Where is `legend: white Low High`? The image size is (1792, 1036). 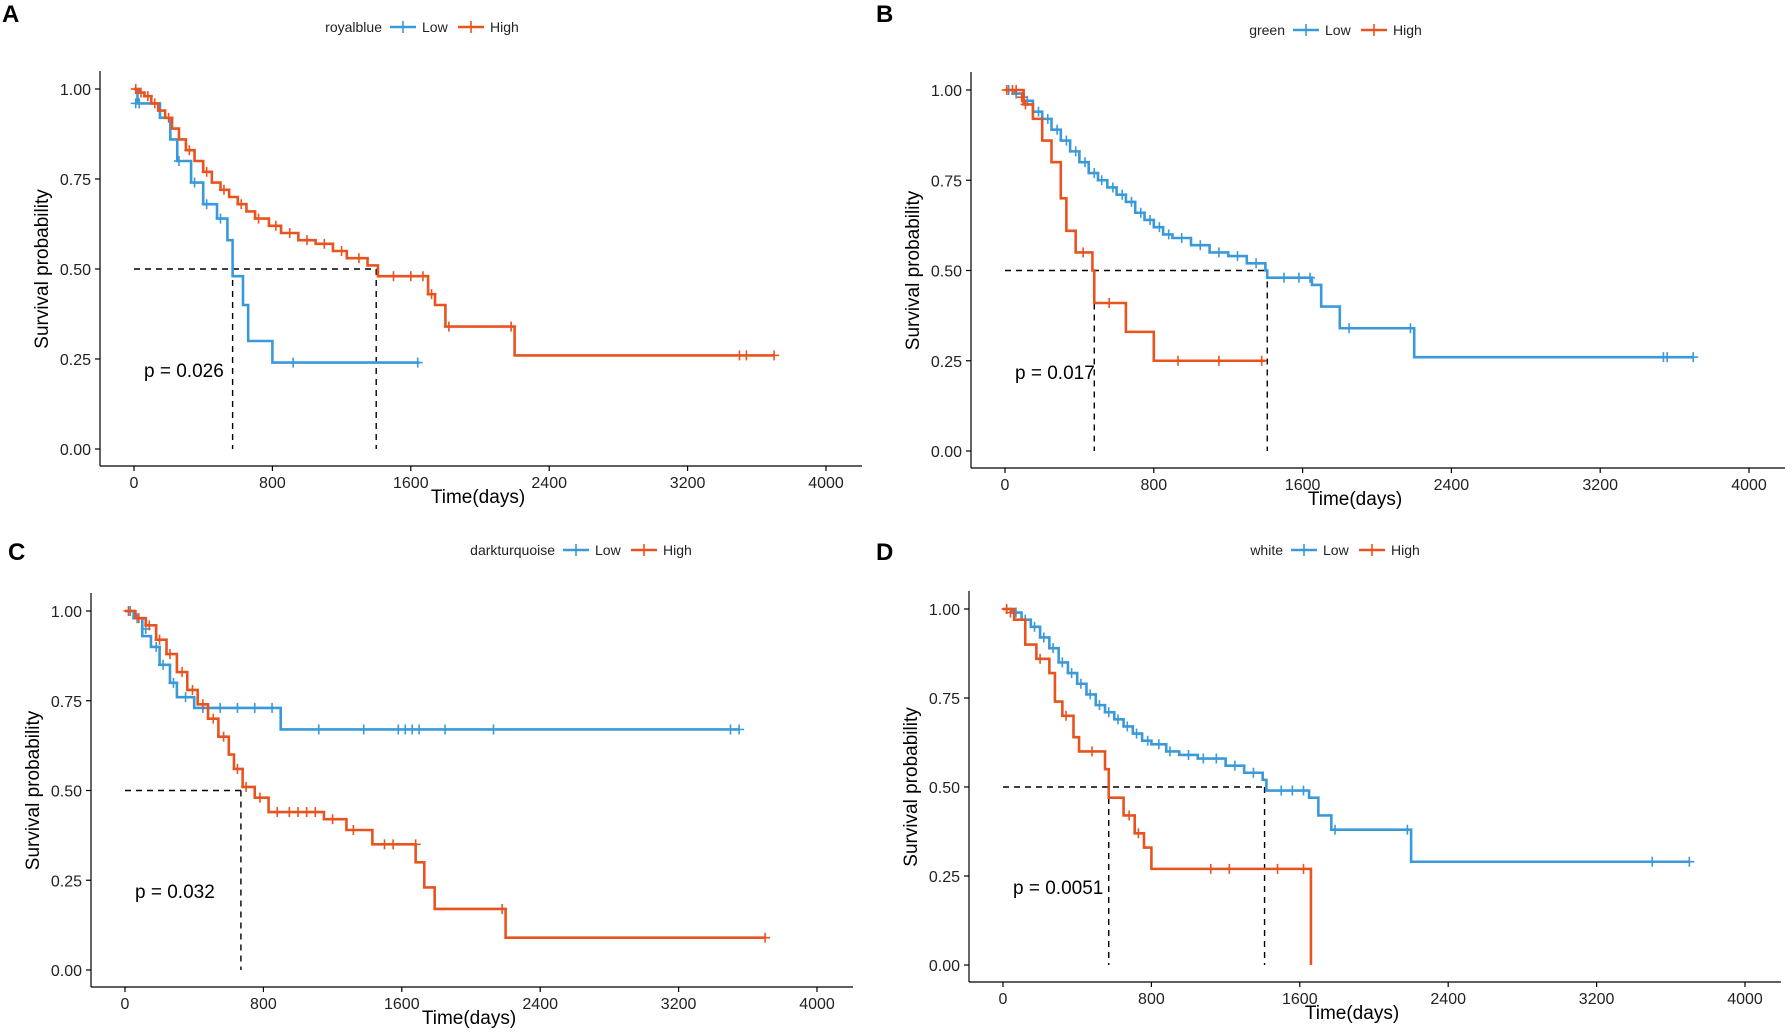 legend: white Low High is located at coordinates (1334, 550).